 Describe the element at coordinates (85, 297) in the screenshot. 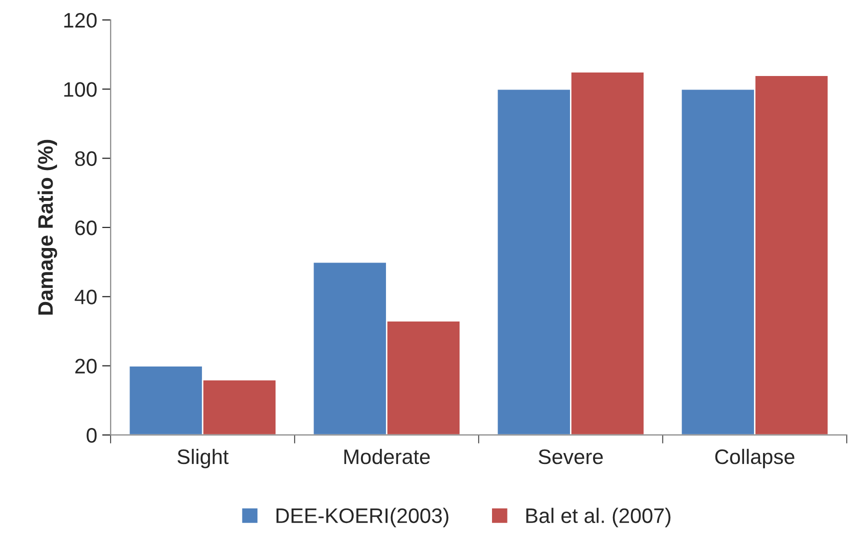

I see `y-tick-label: 40` at that location.